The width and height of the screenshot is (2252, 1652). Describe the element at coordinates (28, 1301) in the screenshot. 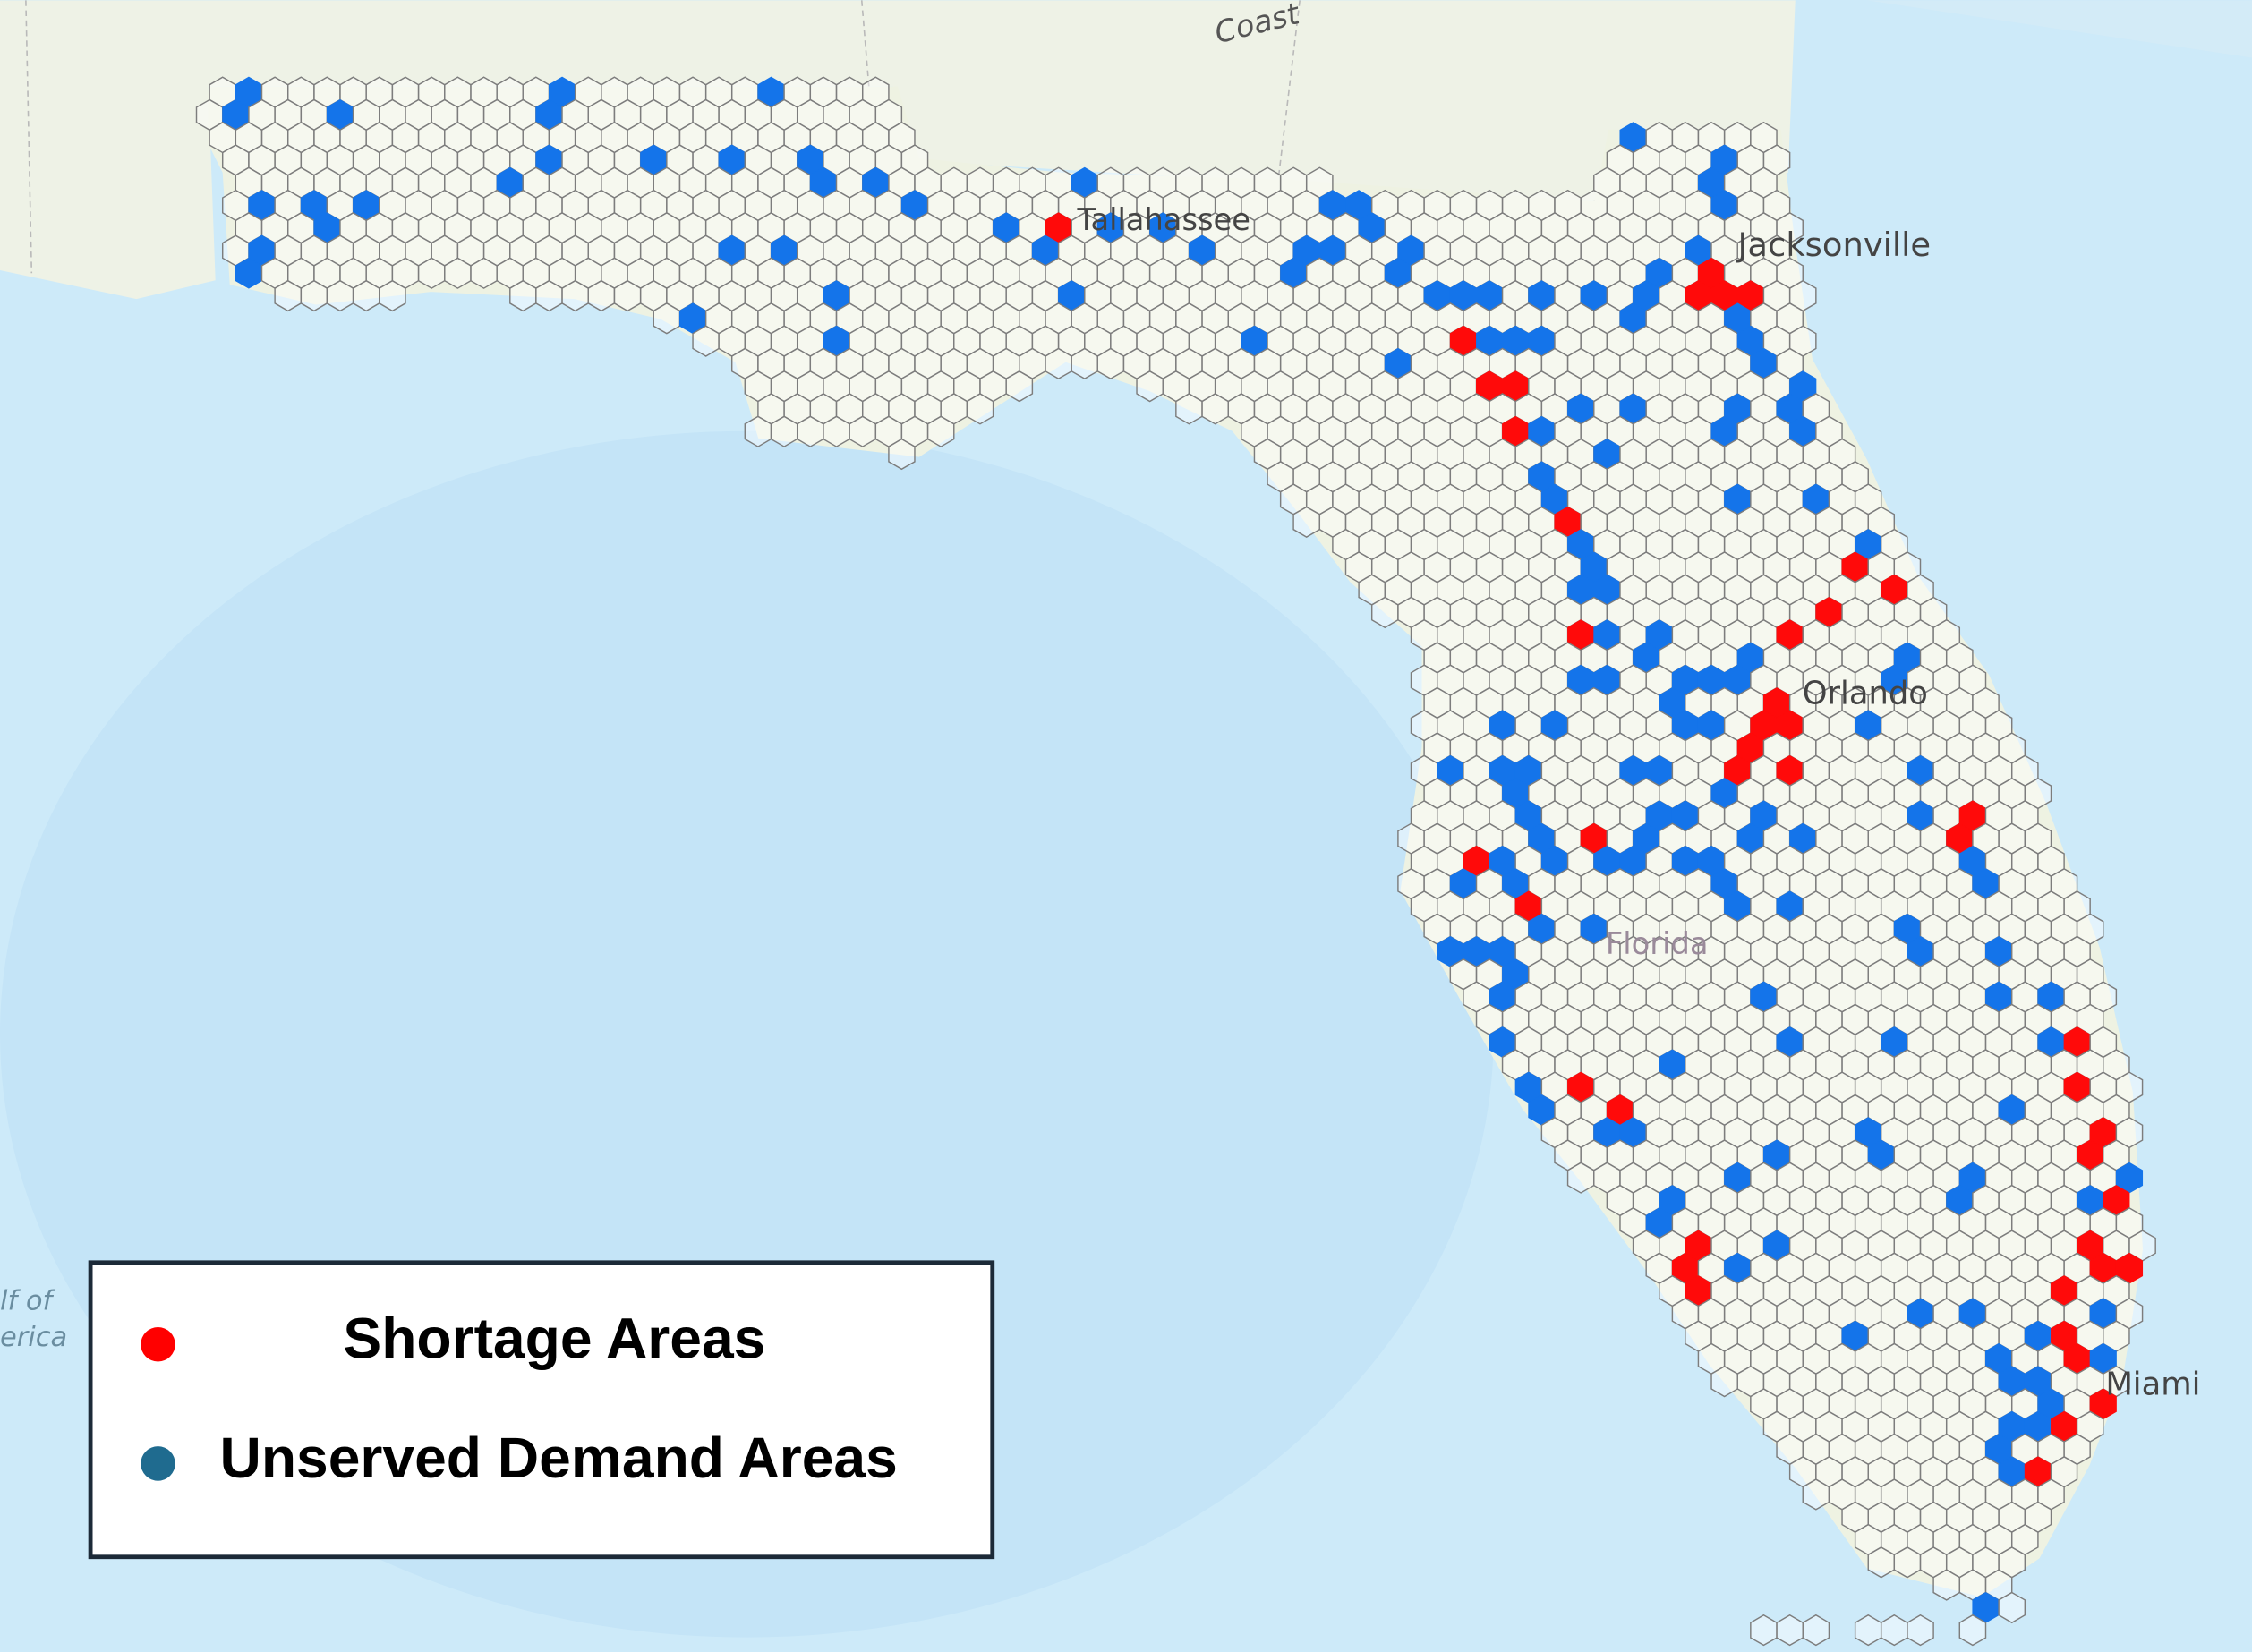

I see `map-label: lf of` at that location.